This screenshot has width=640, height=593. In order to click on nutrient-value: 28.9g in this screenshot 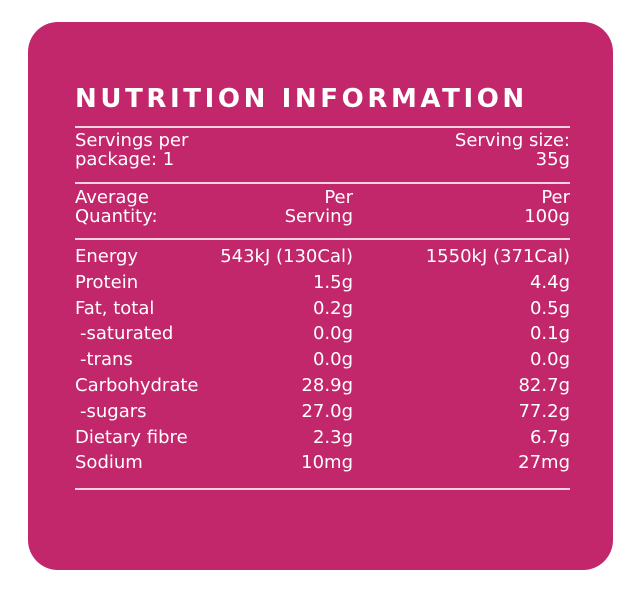, I will do `click(327, 385)`.